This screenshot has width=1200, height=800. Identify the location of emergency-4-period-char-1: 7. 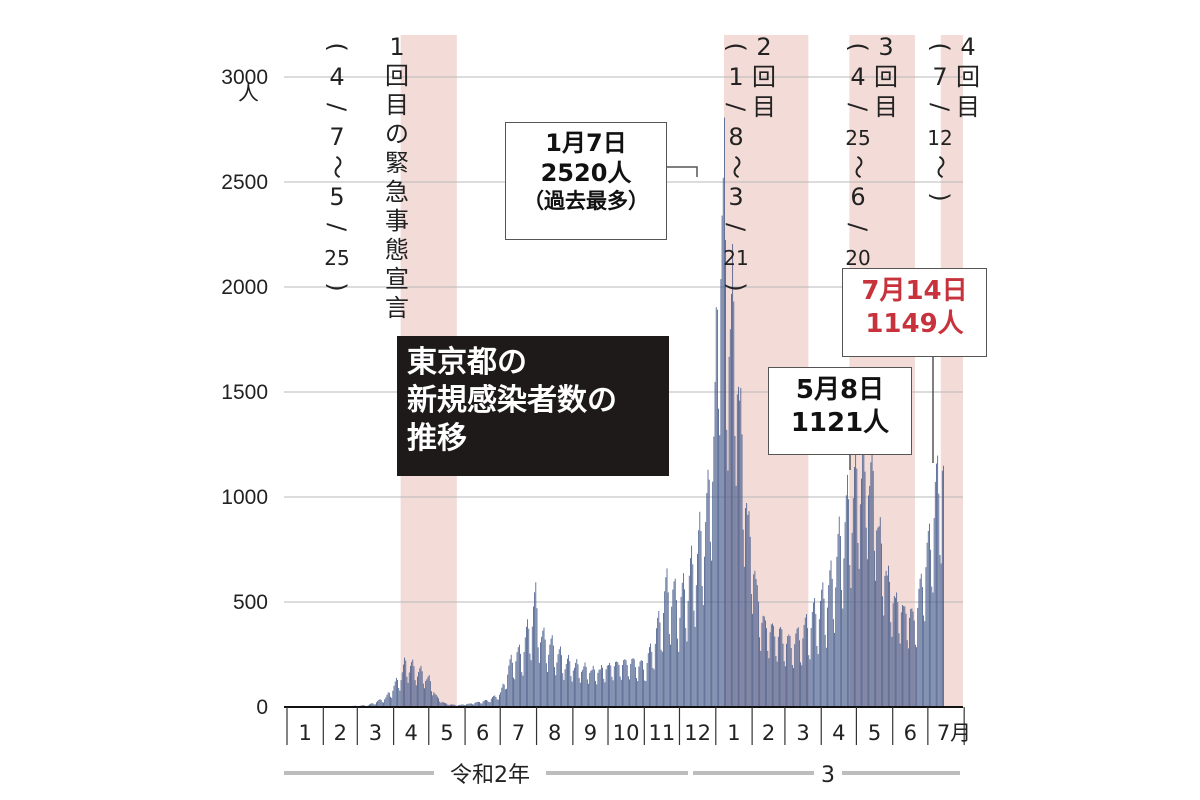
(939, 77).